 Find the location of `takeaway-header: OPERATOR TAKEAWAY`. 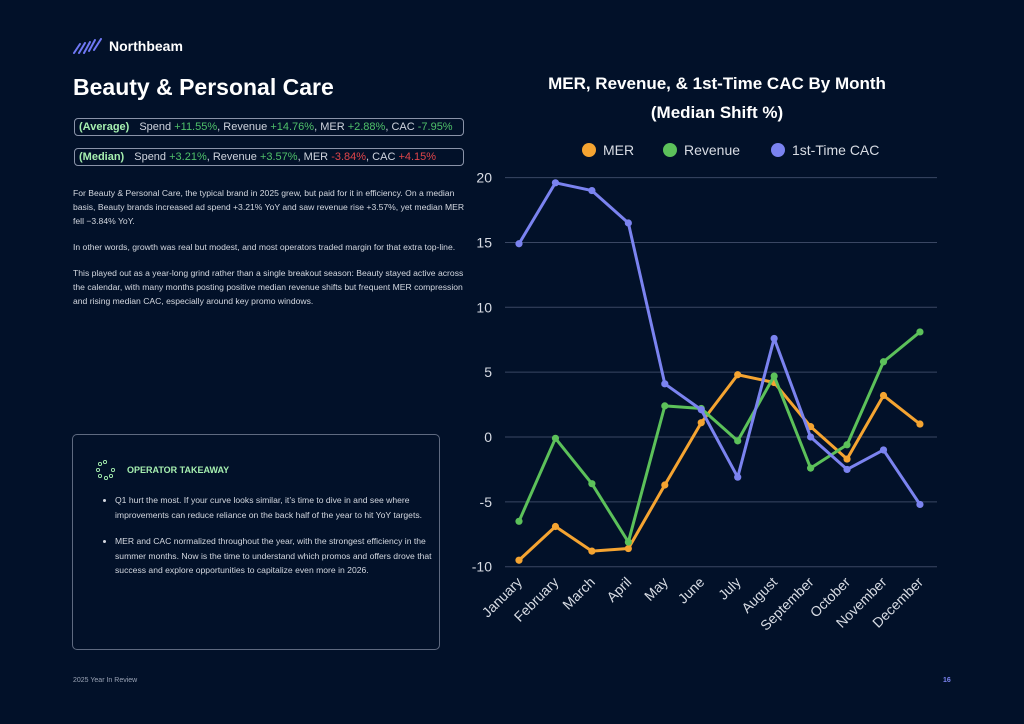

takeaway-header: OPERATOR TAKEAWAY is located at coordinates (162, 470).